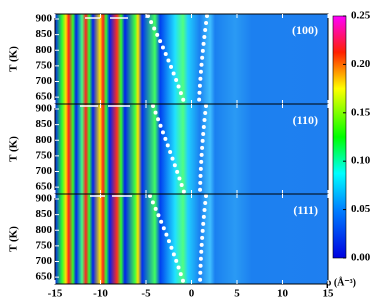  Describe the element at coordinates (361, 16) in the screenshot. I see `colorbar-tick-label: 0.25` at that location.